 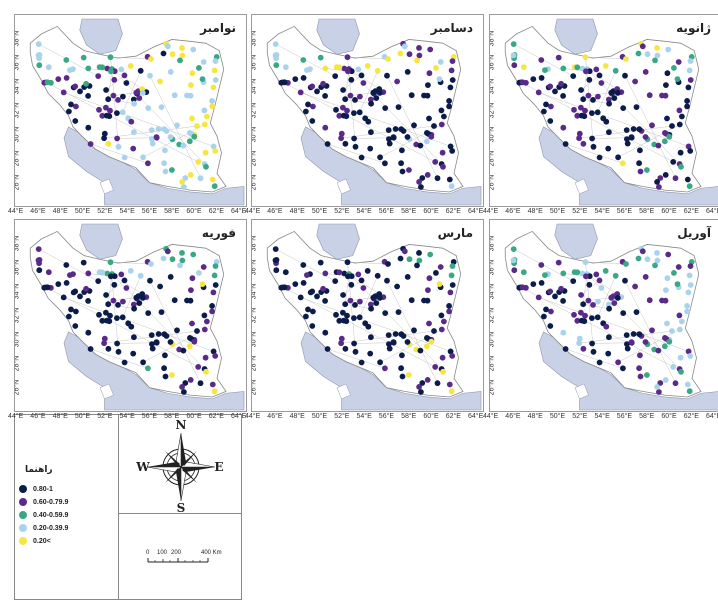 What do you see at coordinates (319, 211) in the screenshot?
I see `lon-tick-label: 50°E` at bounding box center [319, 211].